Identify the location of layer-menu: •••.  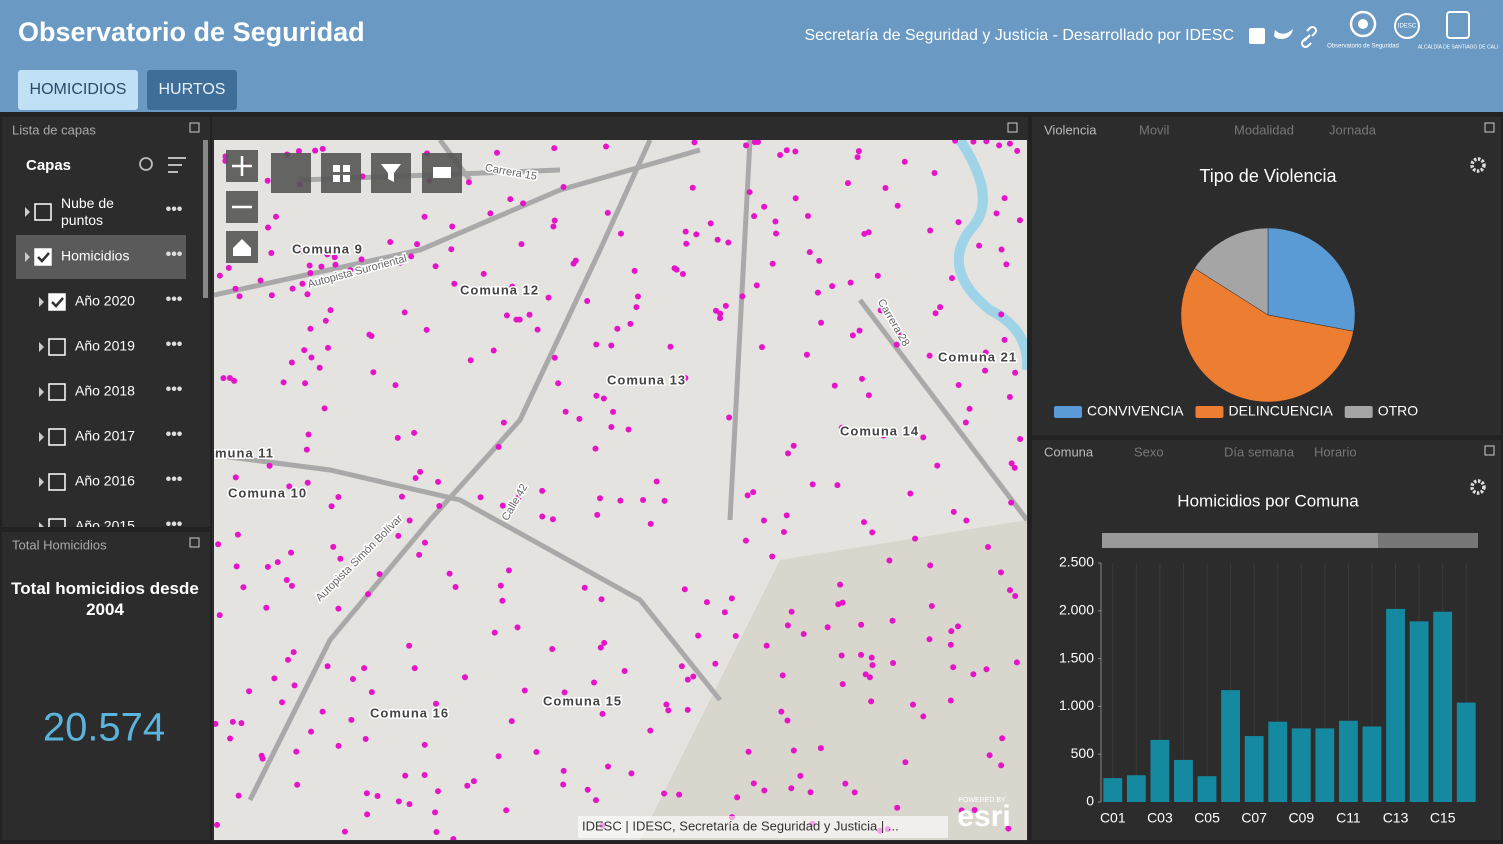
(174, 209).